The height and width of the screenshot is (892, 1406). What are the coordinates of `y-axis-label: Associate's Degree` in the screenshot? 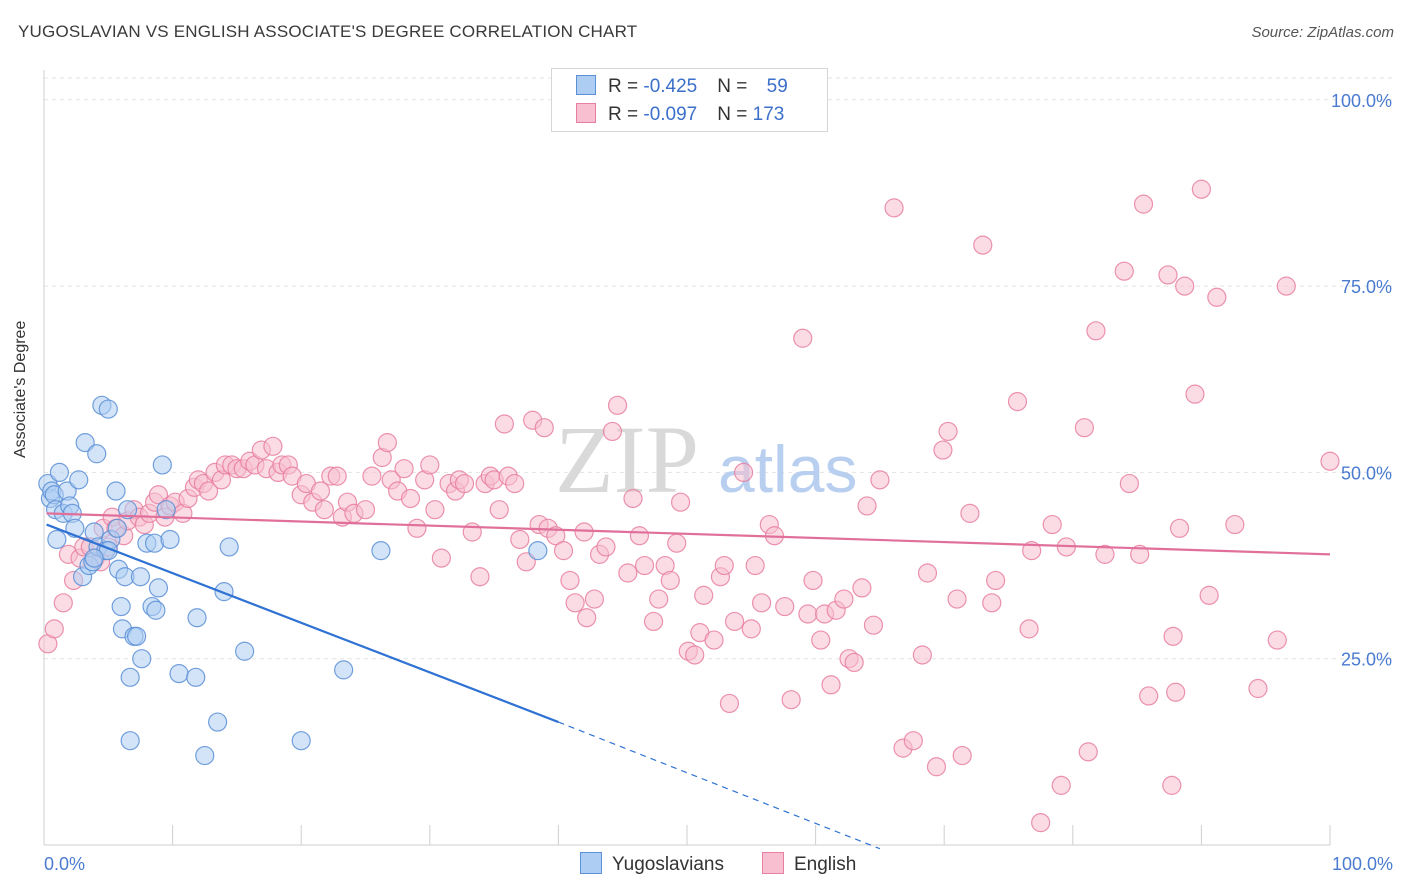 It's located at (20, 389).